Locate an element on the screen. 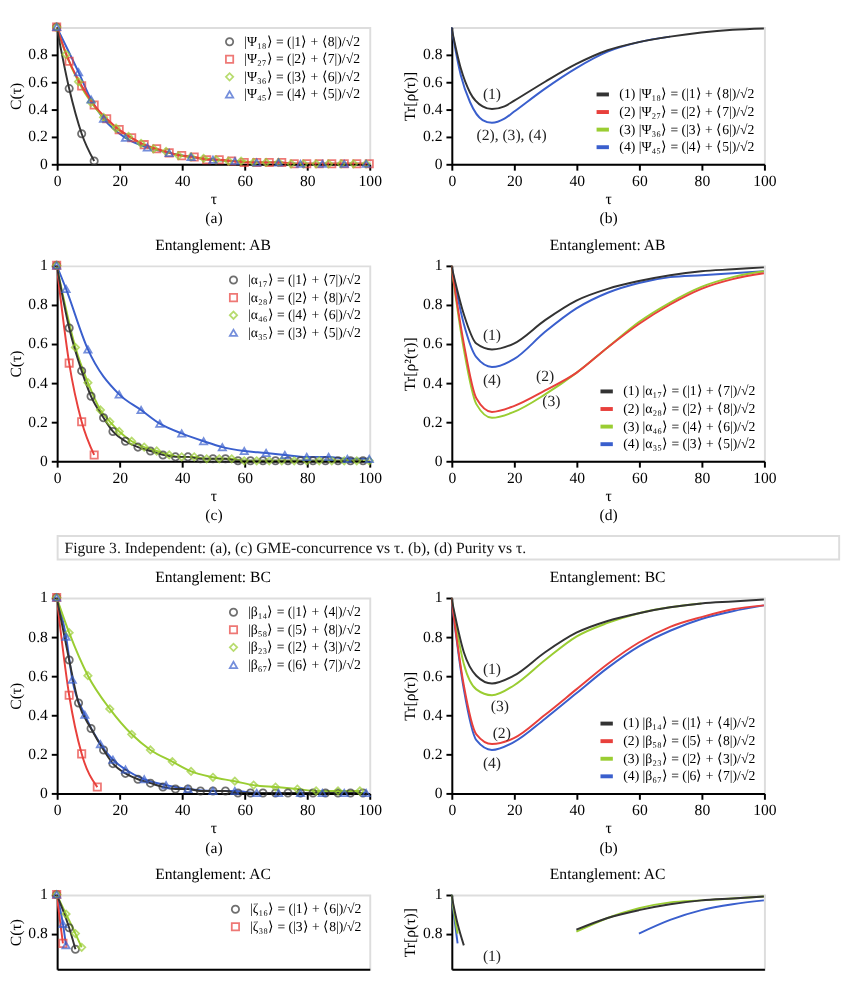  chart-title: Entanglement: BC is located at coordinates (213, 576).